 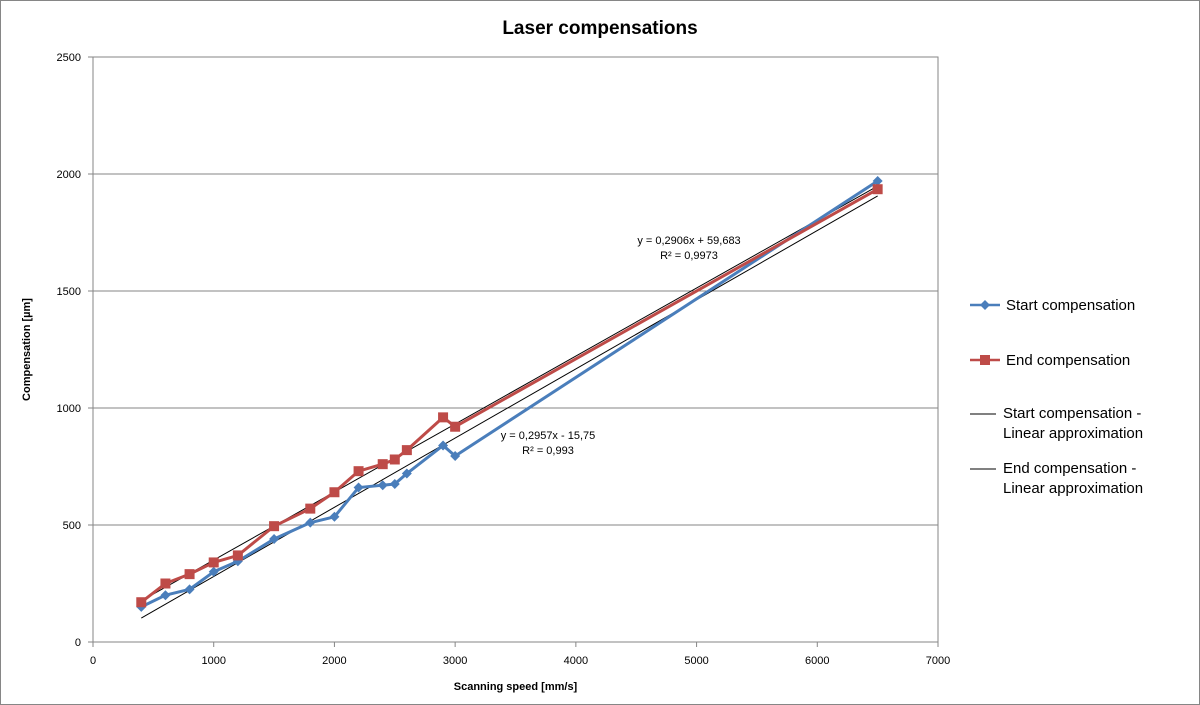 What do you see at coordinates (1072, 413) in the screenshot?
I see `legend-label-start-linear-1: Start compensation -` at bounding box center [1072, 413].